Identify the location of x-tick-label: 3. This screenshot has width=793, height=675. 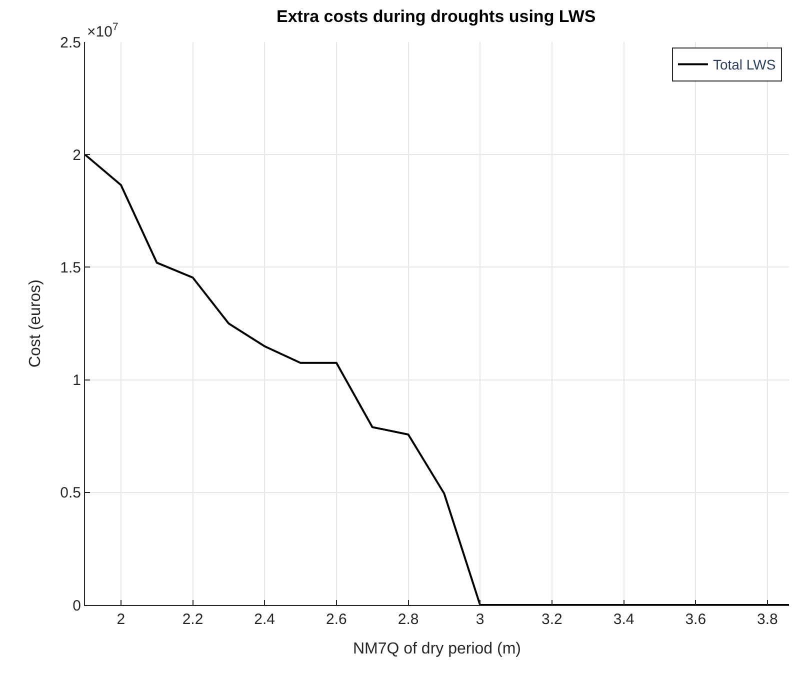
(480, 619).